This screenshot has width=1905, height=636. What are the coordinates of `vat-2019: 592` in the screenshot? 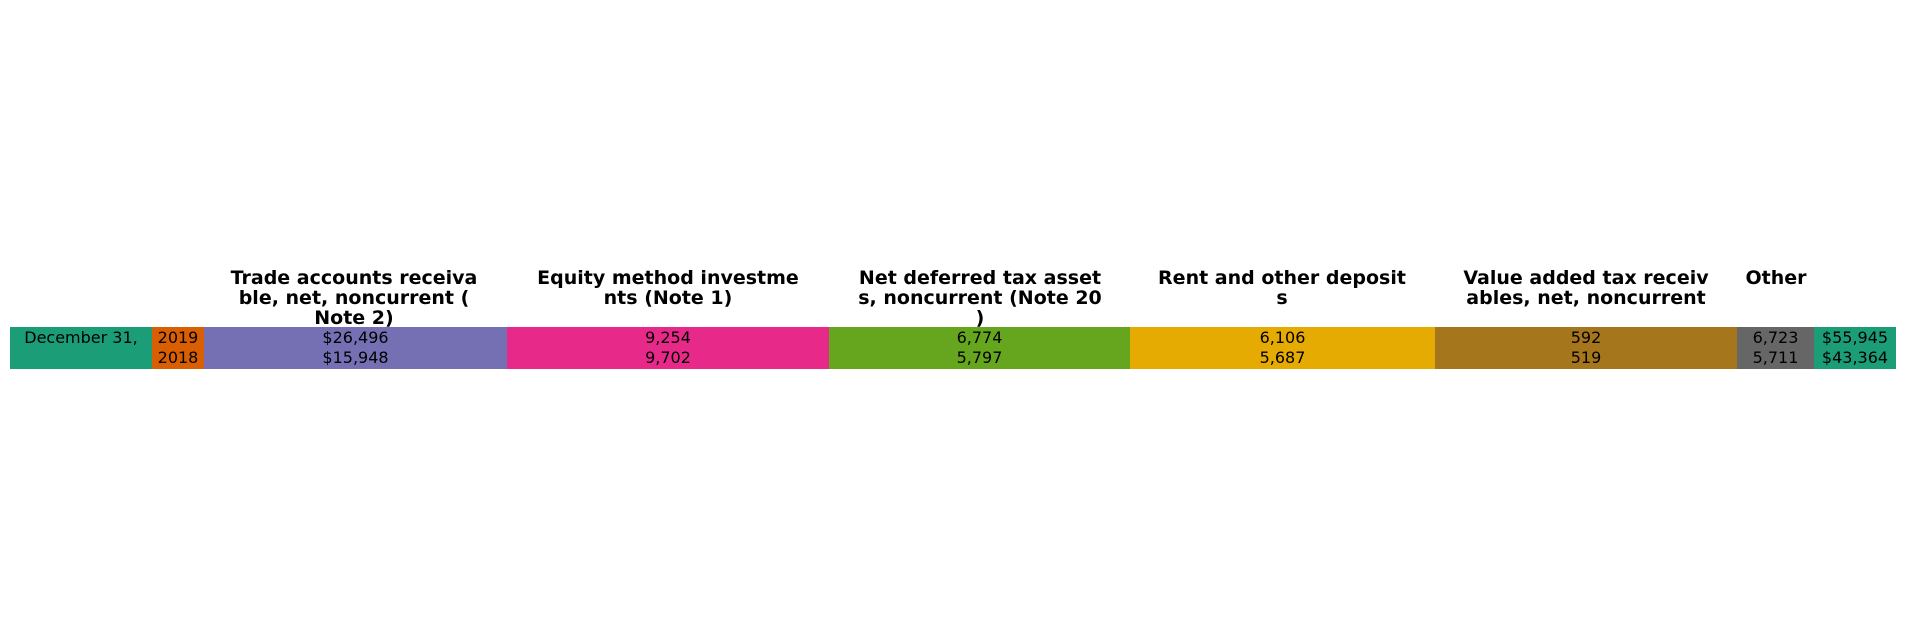 It's located at (1586, 337).